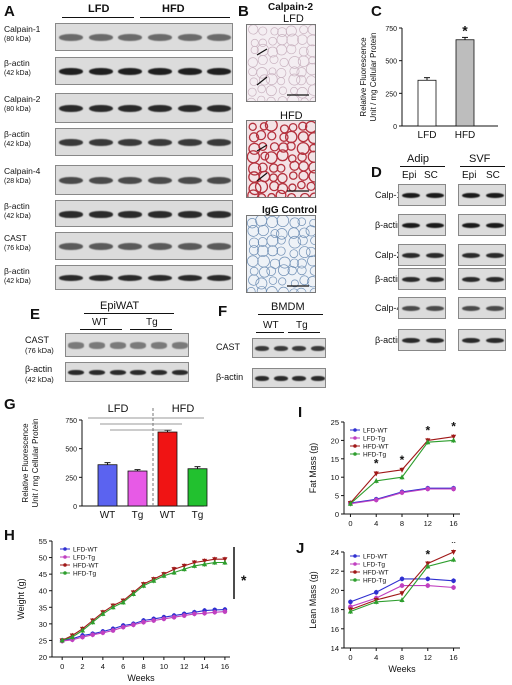  Describe the element at coordinates (17, 216) in the screenshot. I see `blot-row-size: (42 kDa)` at that location.